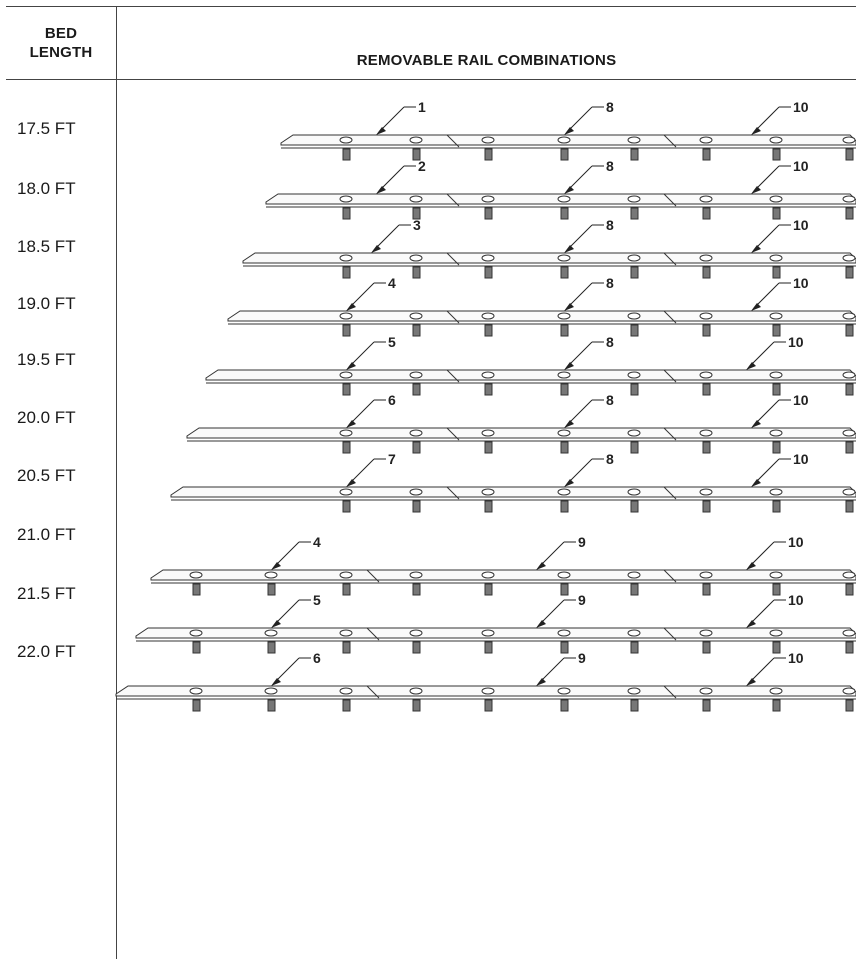 This screenshot has height=959, width=864. Describe the element at coordinates (46, 651) in the screenshot. I see `bed-length-label: 22.0 FT` at that location.